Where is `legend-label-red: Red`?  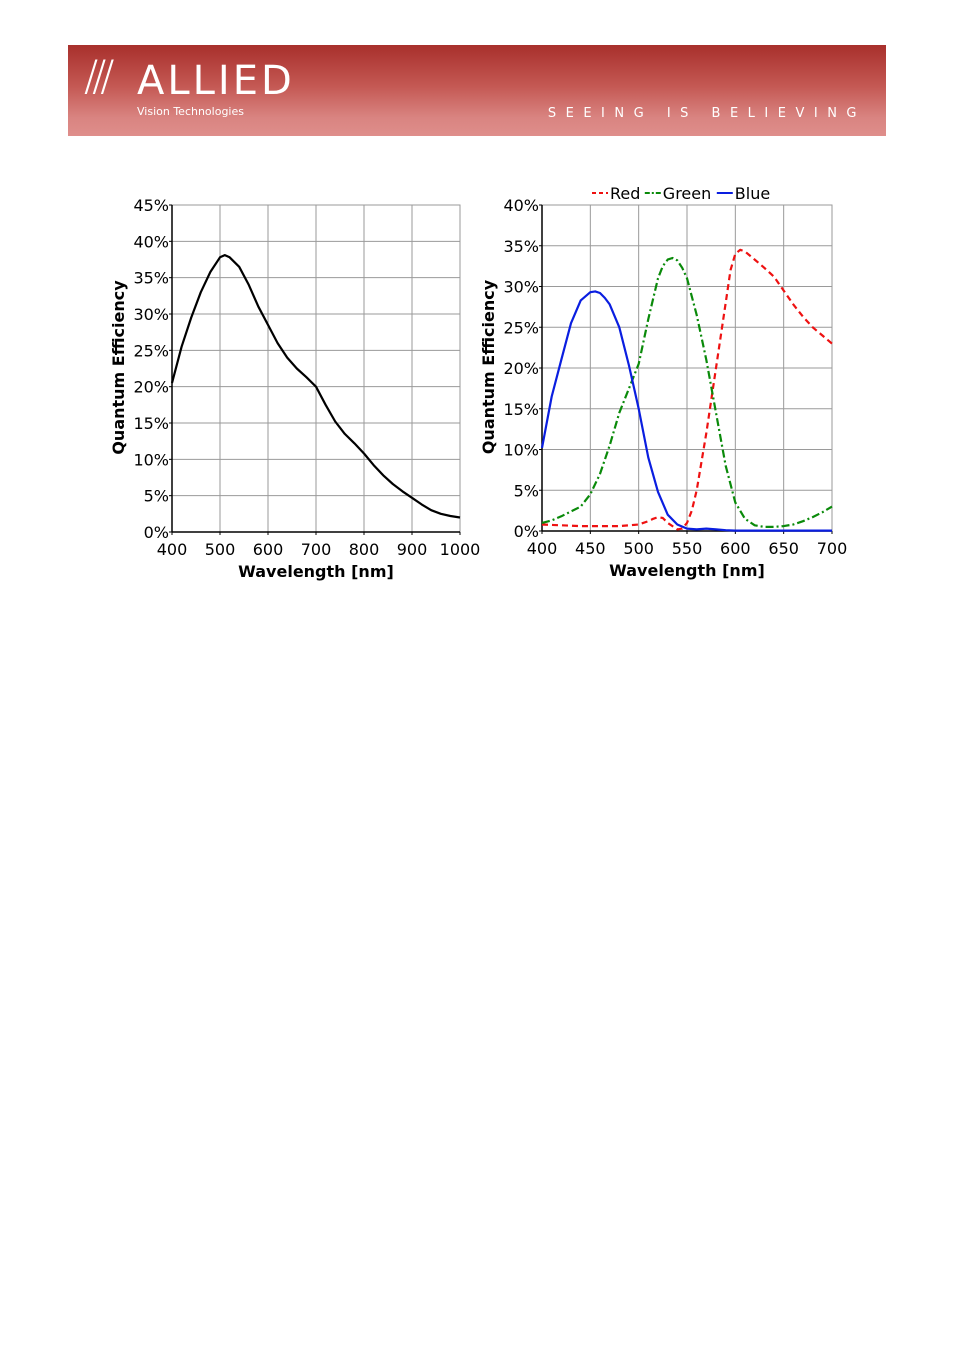 legend-label-red: Red is located at coordinates (625, 193).